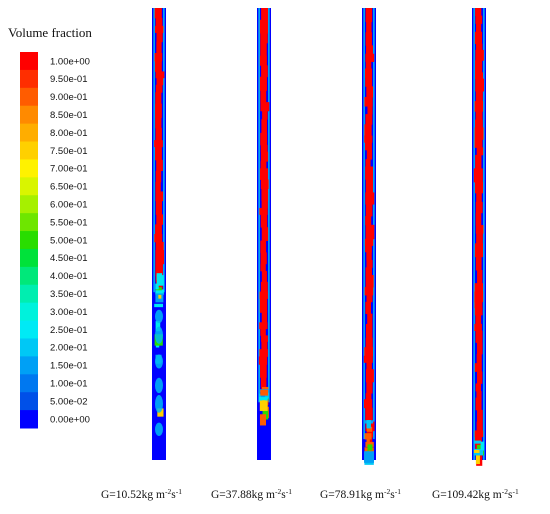 This screenshot has height=514, width=550. What do you see at coordinates (475, 494) in the screenshot?
I see `case-label: G=109.42kg m-2s-1` at bounding box center [475, 494].